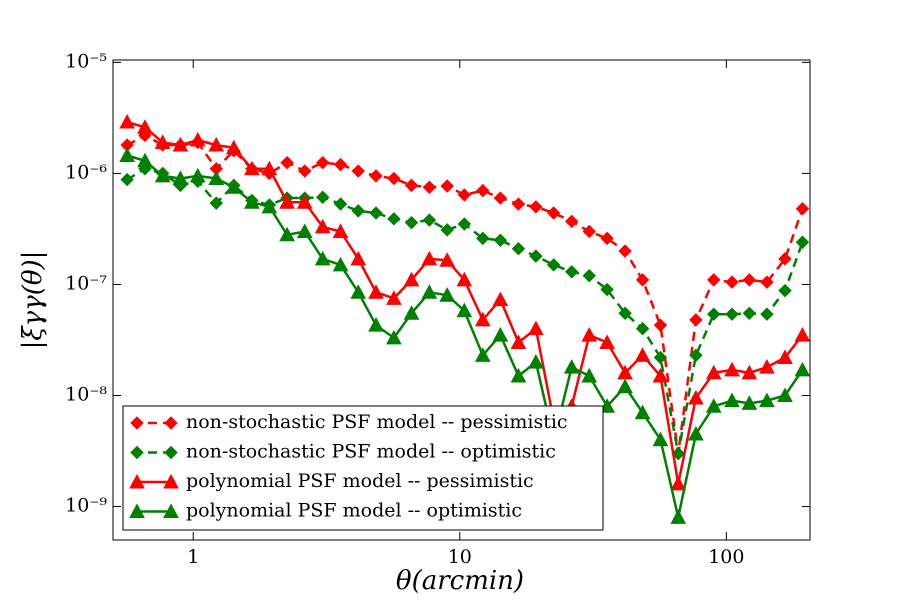 Image resolution: width=900 pixels, height=600 pixels. What do you see at coordinates (33, 300) in the screenshot?
I see `y-axis-label: |ξγγ(θ)|` at bounding box center [33, 300].